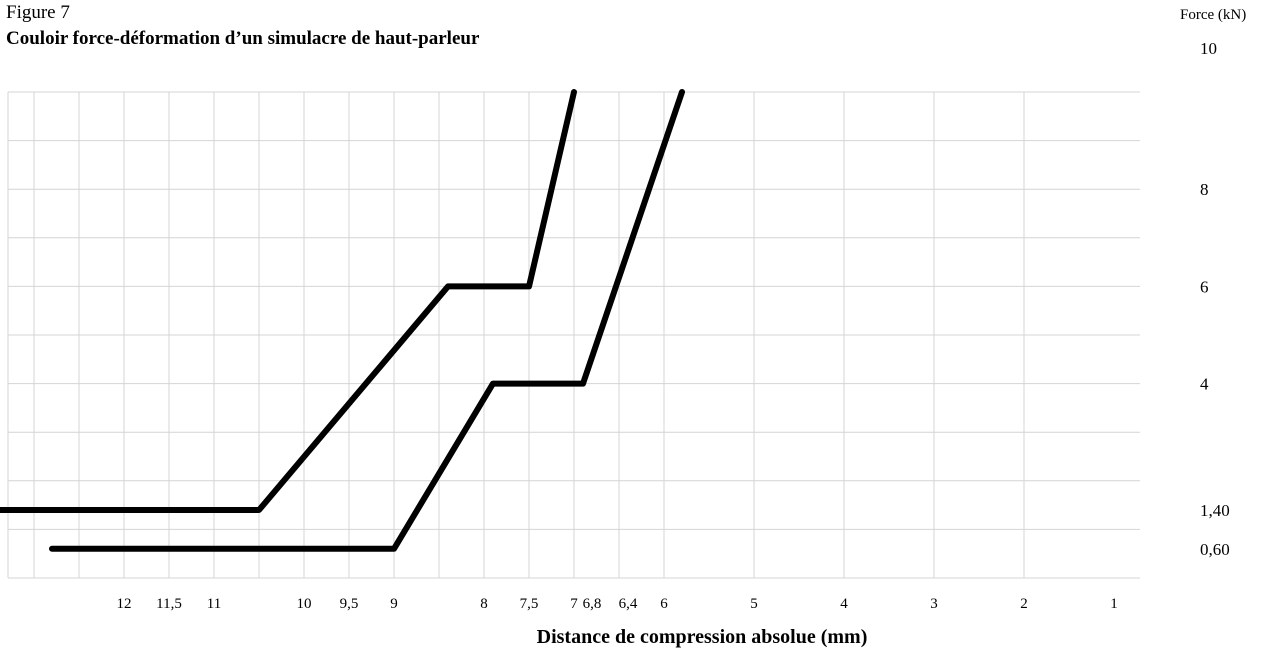  What do you see at coordinates (169, 604) in the screenshot?
I see `x-tick-label: 11,5` at bounding box center [169, 604].